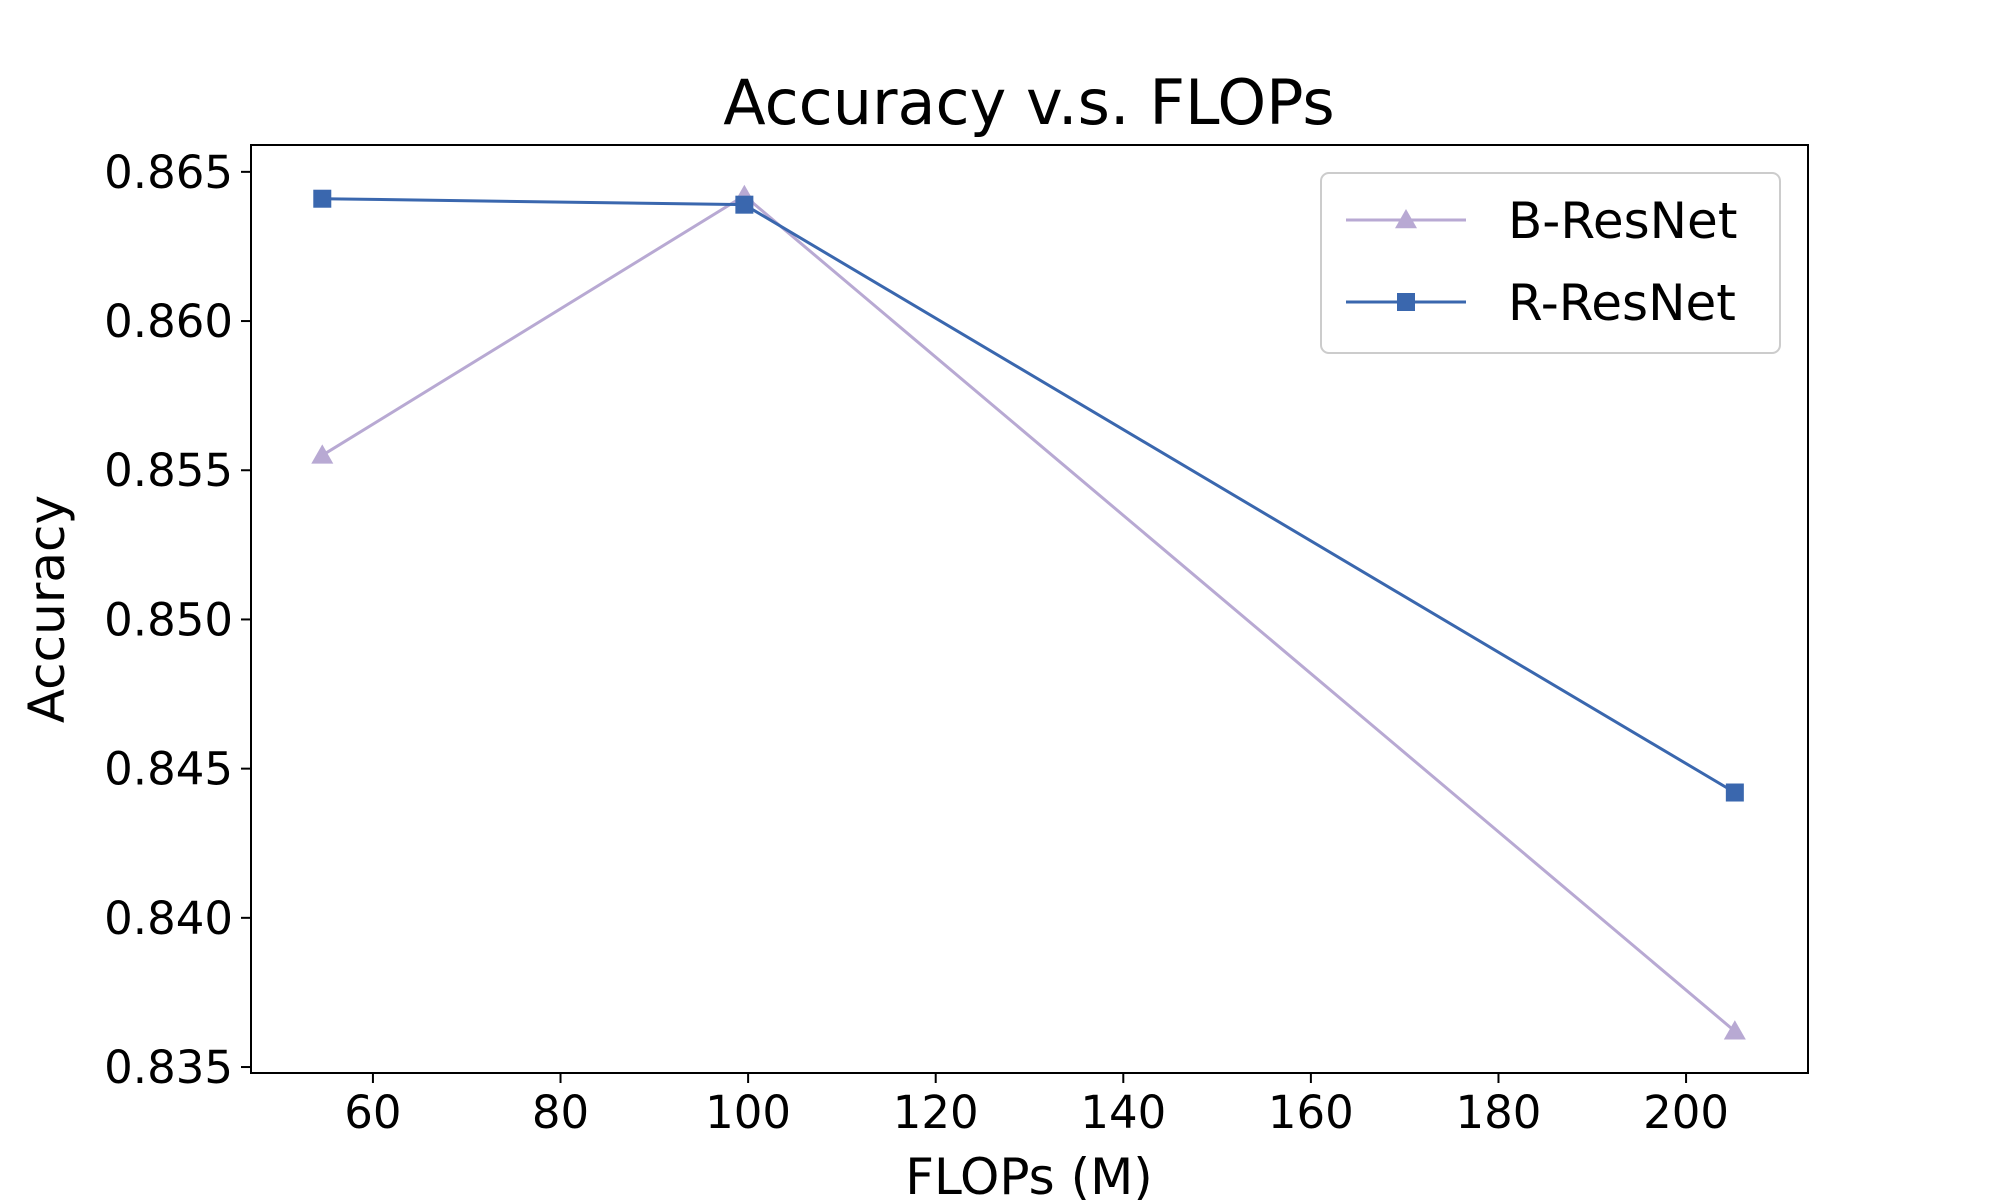  What do you see at coordinates (372, 1112) in the screenshot?
I see `x-tick-label: 60` at bounding box center [372, 1112].